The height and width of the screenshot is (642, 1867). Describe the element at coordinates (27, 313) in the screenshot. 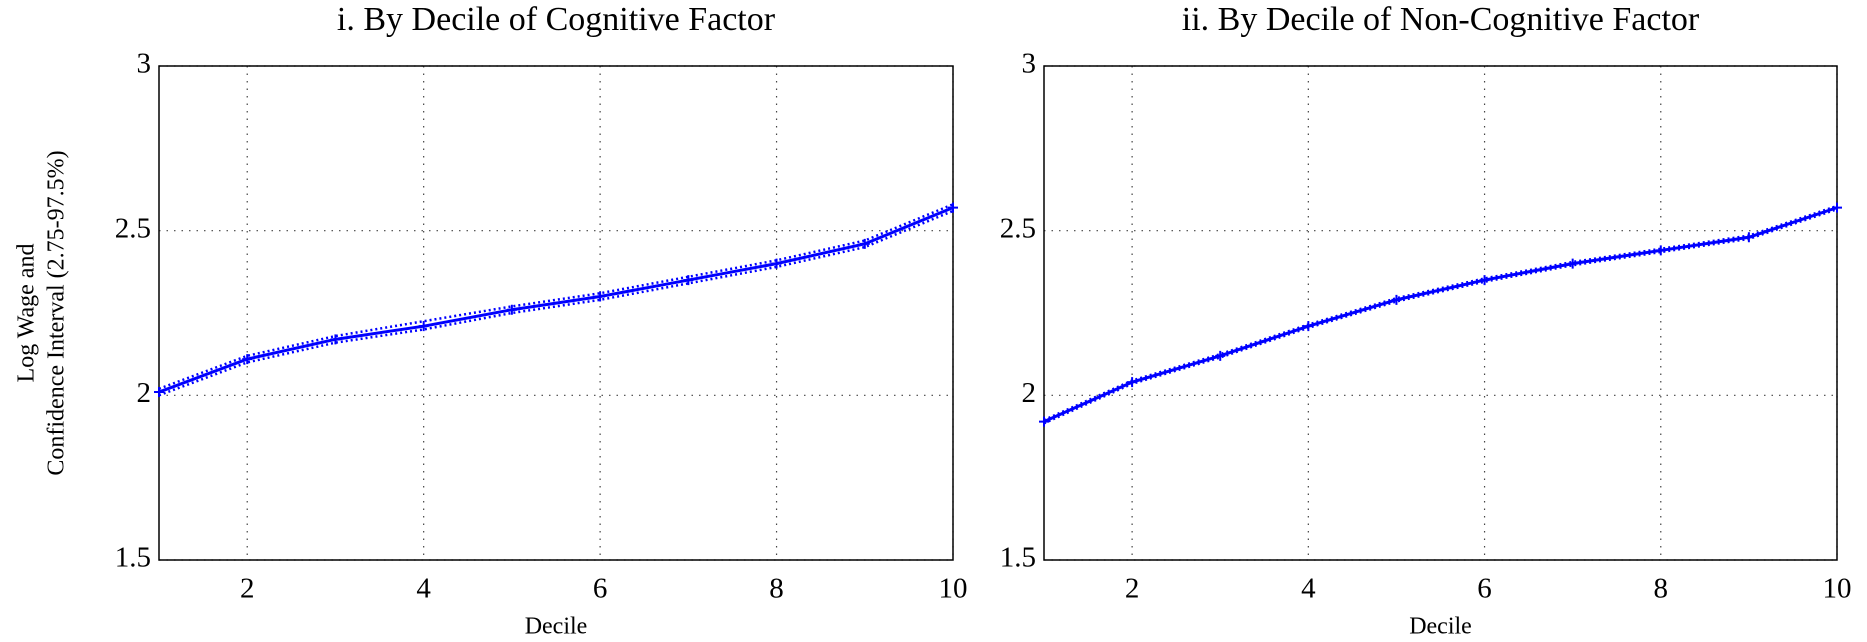

I see `y-axis-label: Log Wage and` at that location.